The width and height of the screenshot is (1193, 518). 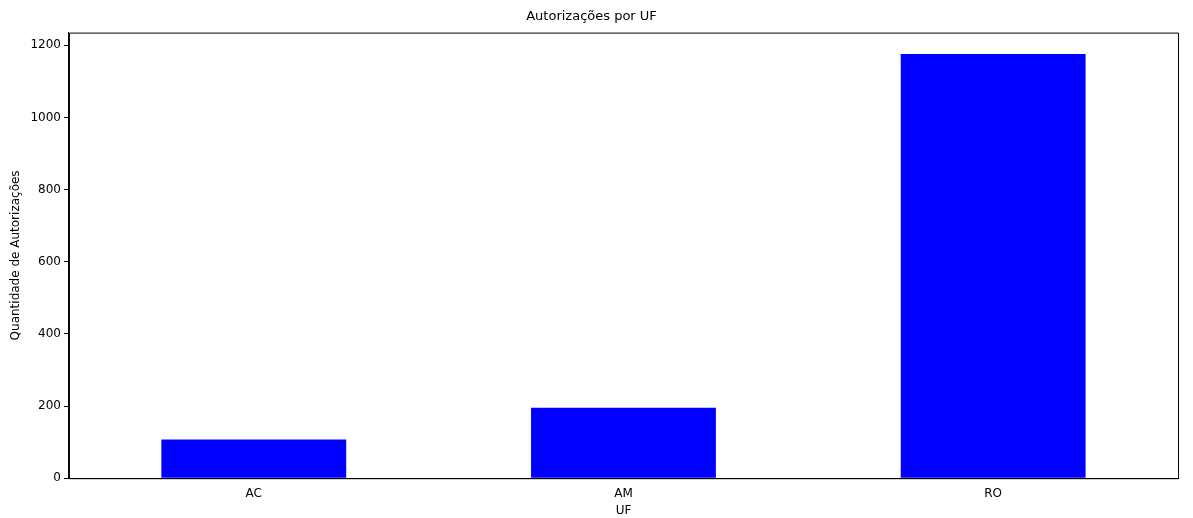 What do you see at coordinates (45, 44) in the screenshot?
I see `y-tick-label: 1200` at bounding box center [45, 44].